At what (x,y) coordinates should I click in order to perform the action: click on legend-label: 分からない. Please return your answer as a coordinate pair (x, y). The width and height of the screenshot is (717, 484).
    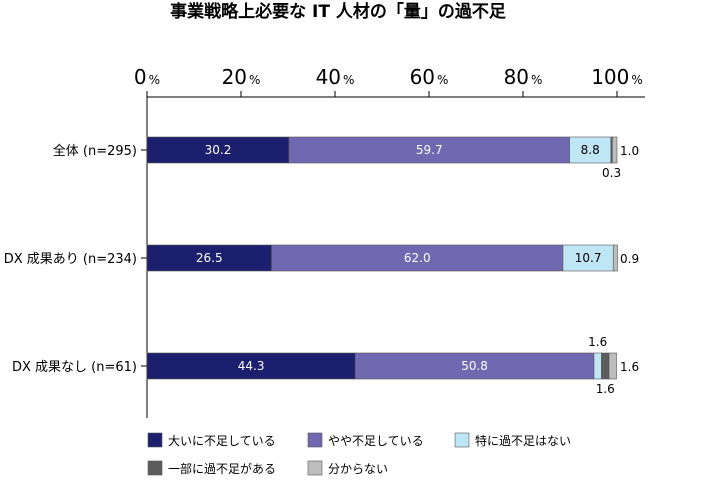
    Looking at the image, I should click on (358, 469).